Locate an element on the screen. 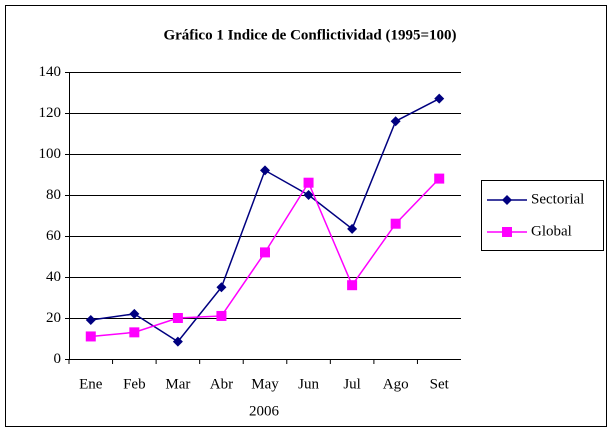 This screenshot has width=613, height=432. y-tick-label: 100 is located at coordinates (50, 154).